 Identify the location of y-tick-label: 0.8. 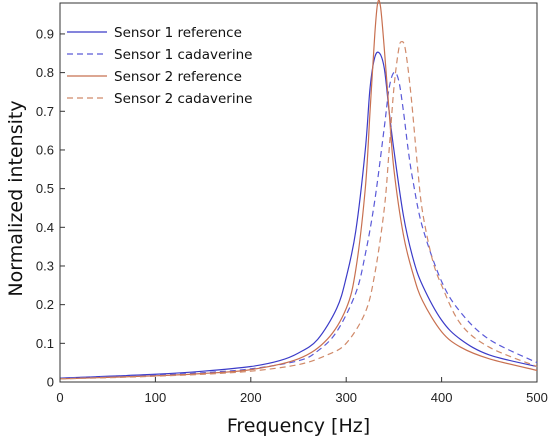
(45, 72).